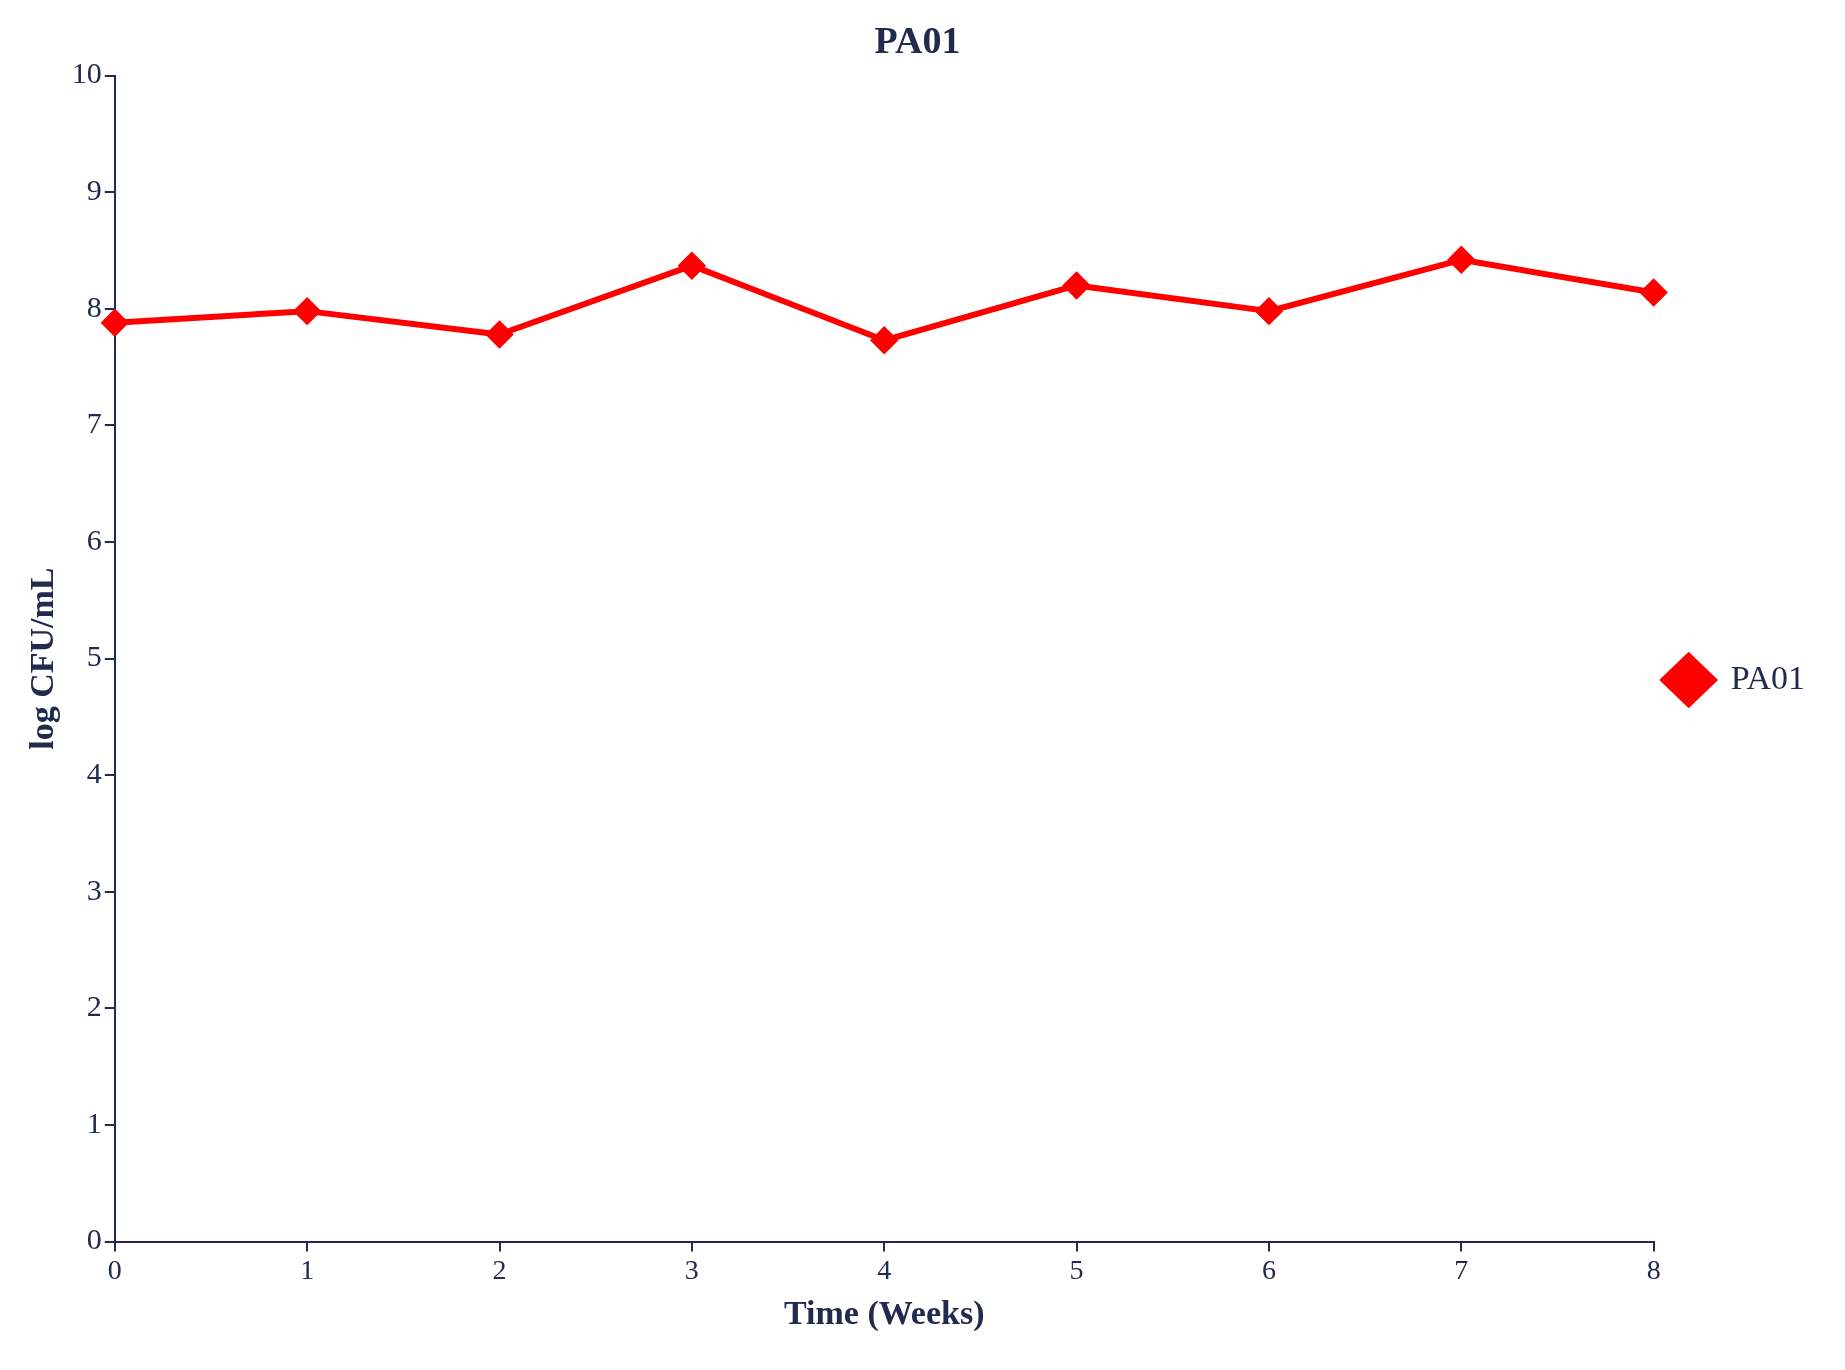 The height and width of the screenshot is (1370, 1845). Describe the element at coordinates (94, 1006) in the screenshot. I see `y-tick-label: 2` at that location.